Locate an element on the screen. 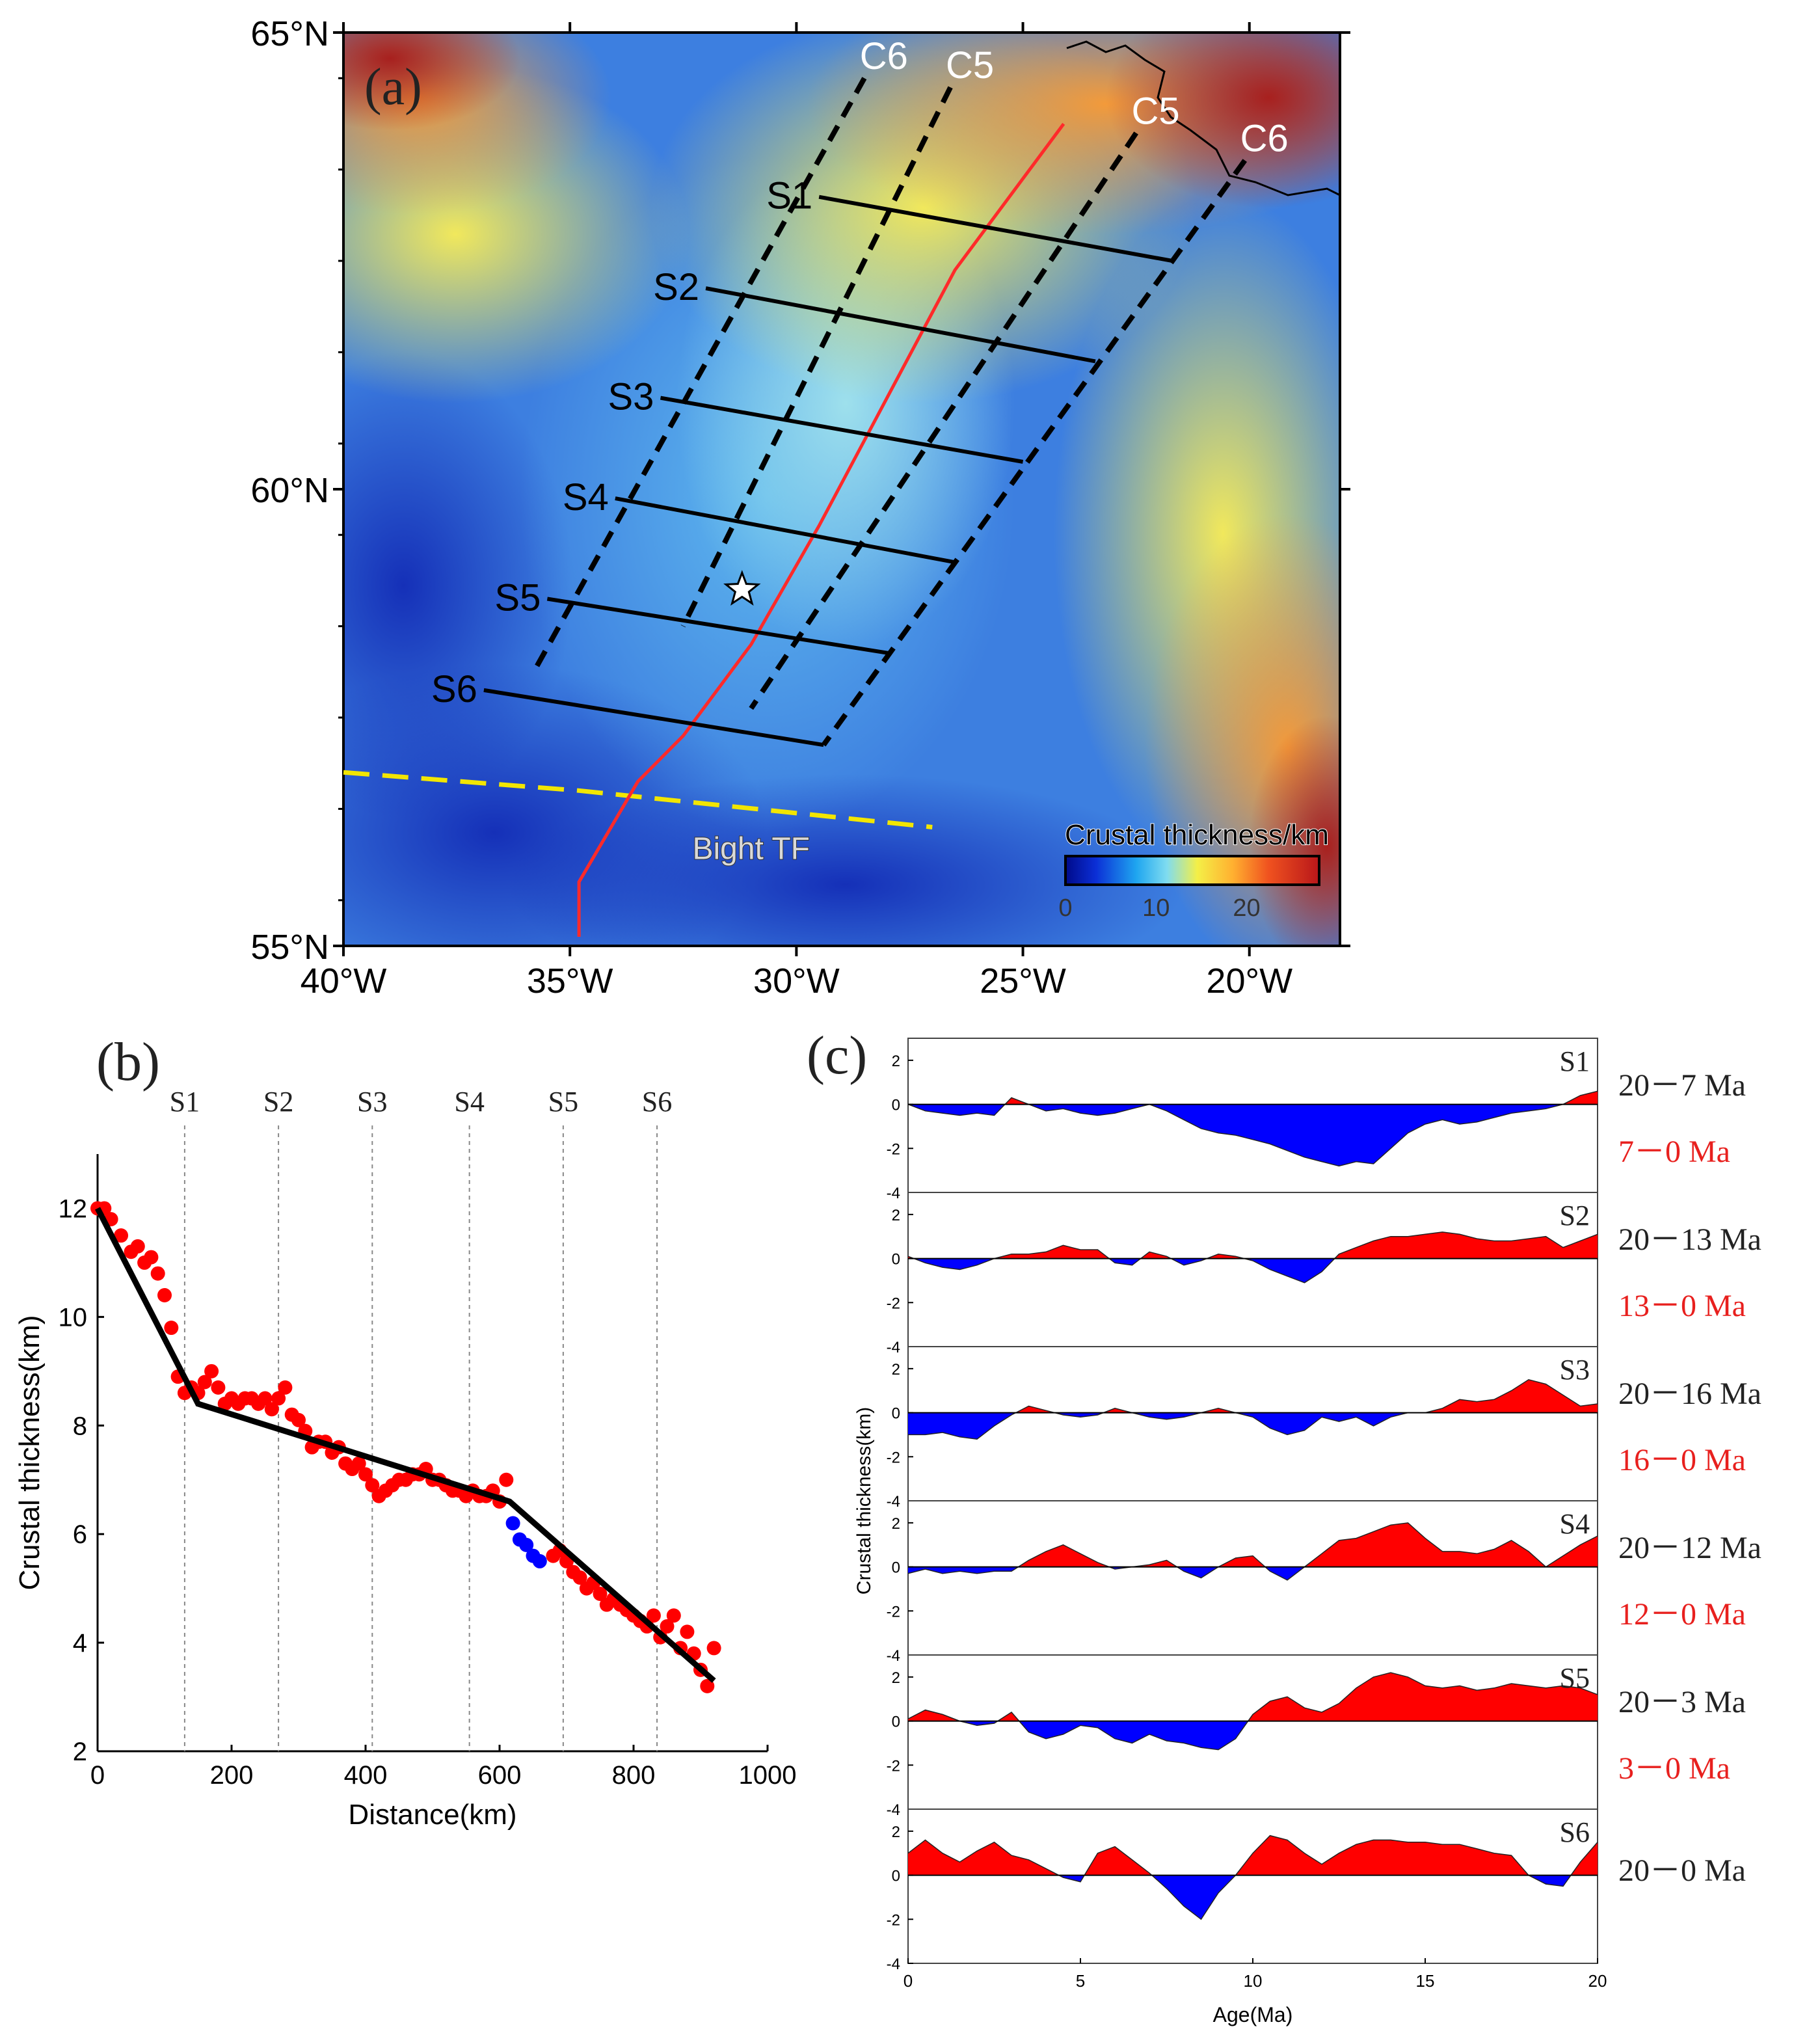  colorbar-tick-label: 10 is located at coordinates (1156, 908).